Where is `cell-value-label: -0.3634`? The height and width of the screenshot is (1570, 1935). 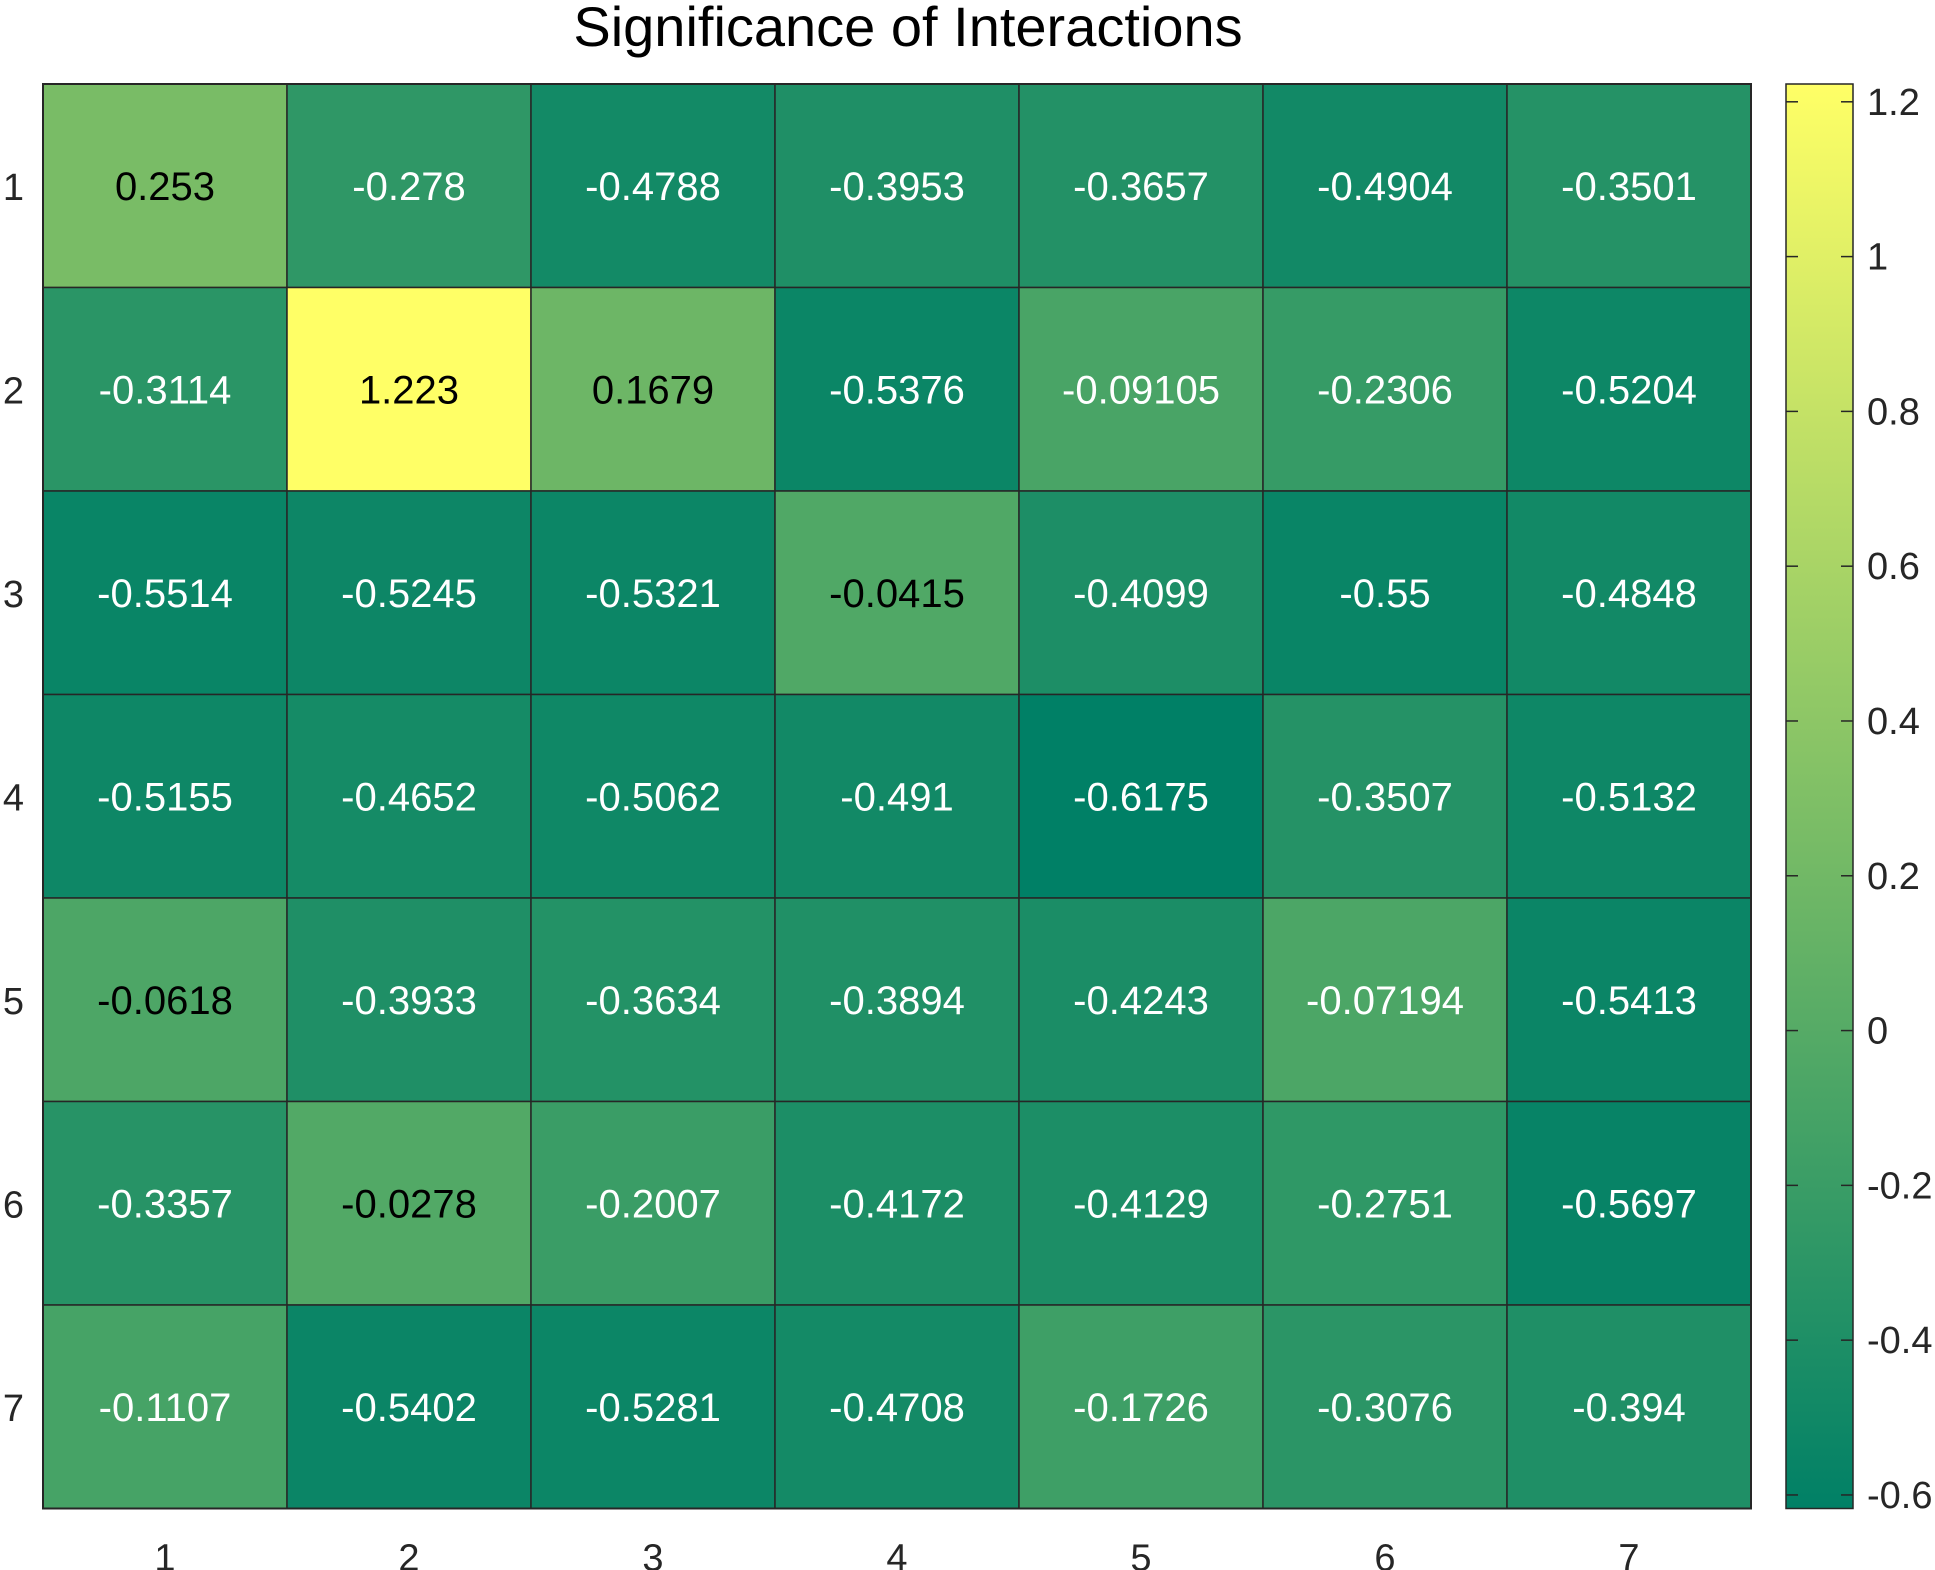
cell-value-label: -0.3634 is located at coordinates (653, 1001).